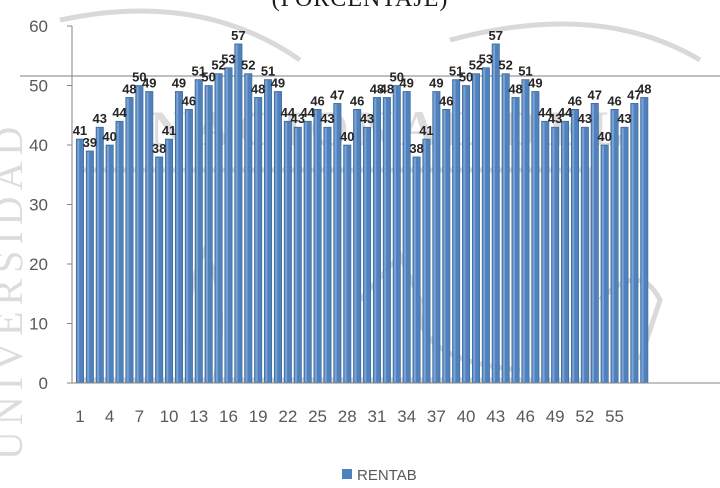 The width and height of the screenshot is (720, 488). Describe the element at coordinates (38, 26) in the screenshot. I see `y-tick-label: 60` at that location.